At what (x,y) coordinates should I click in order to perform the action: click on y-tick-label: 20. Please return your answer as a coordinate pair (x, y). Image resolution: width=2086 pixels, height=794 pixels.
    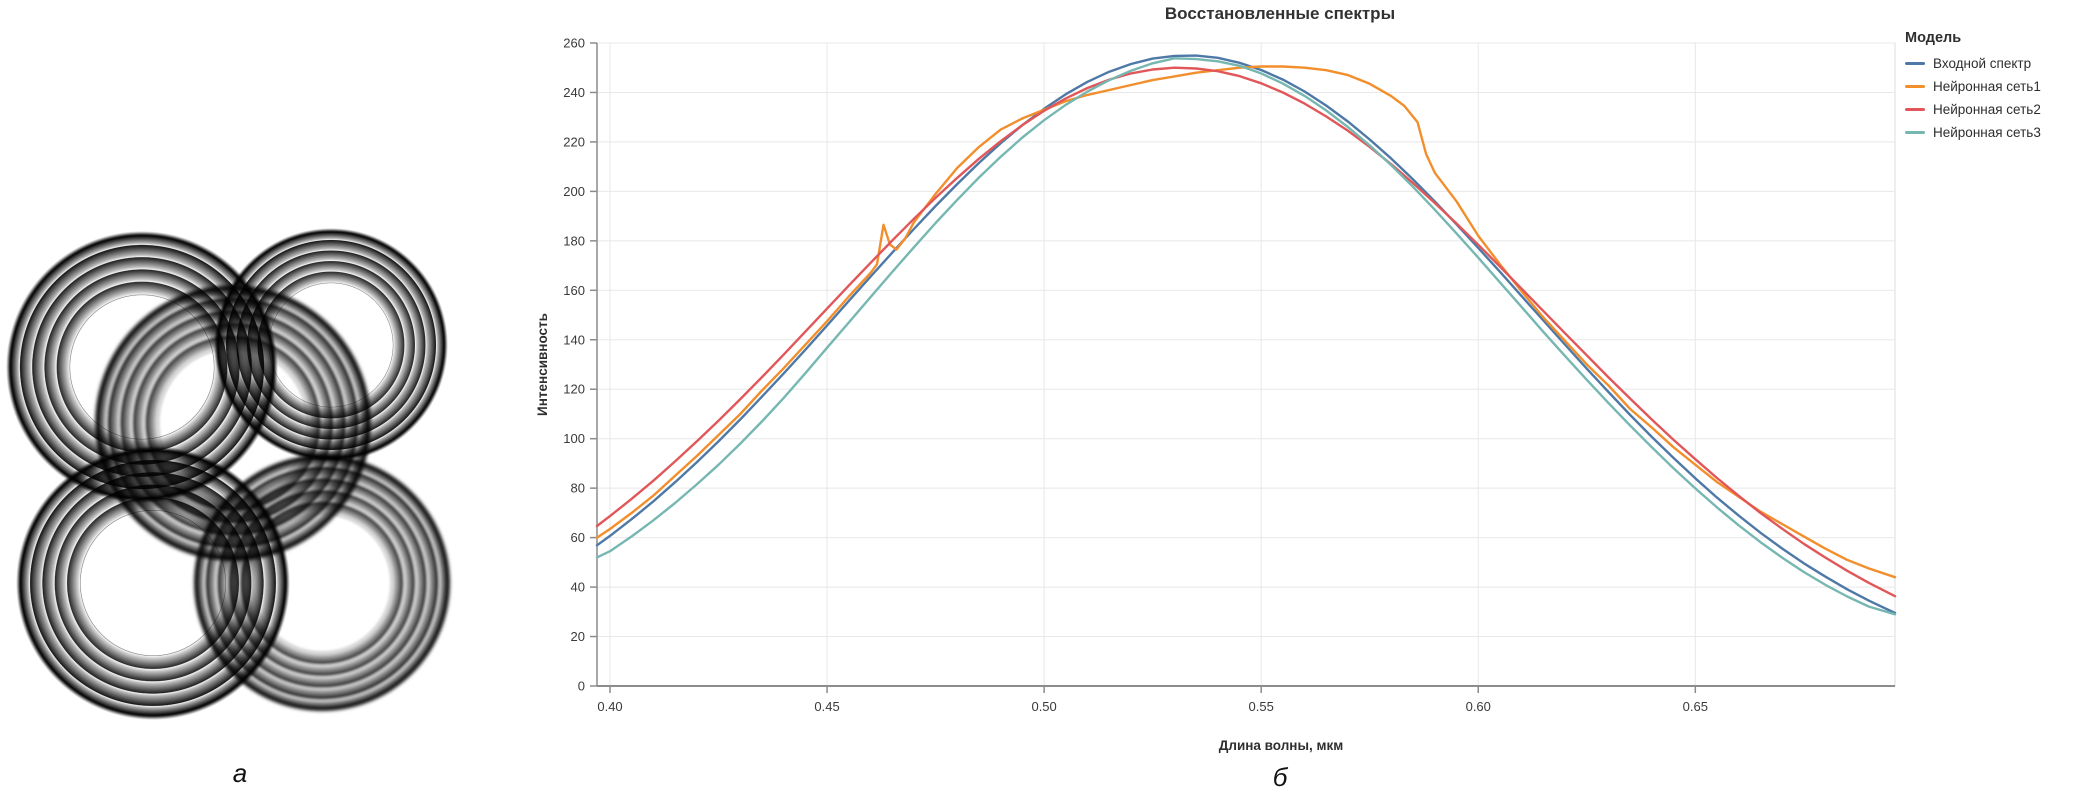
    Looking at the image, I should click on (578, 636).